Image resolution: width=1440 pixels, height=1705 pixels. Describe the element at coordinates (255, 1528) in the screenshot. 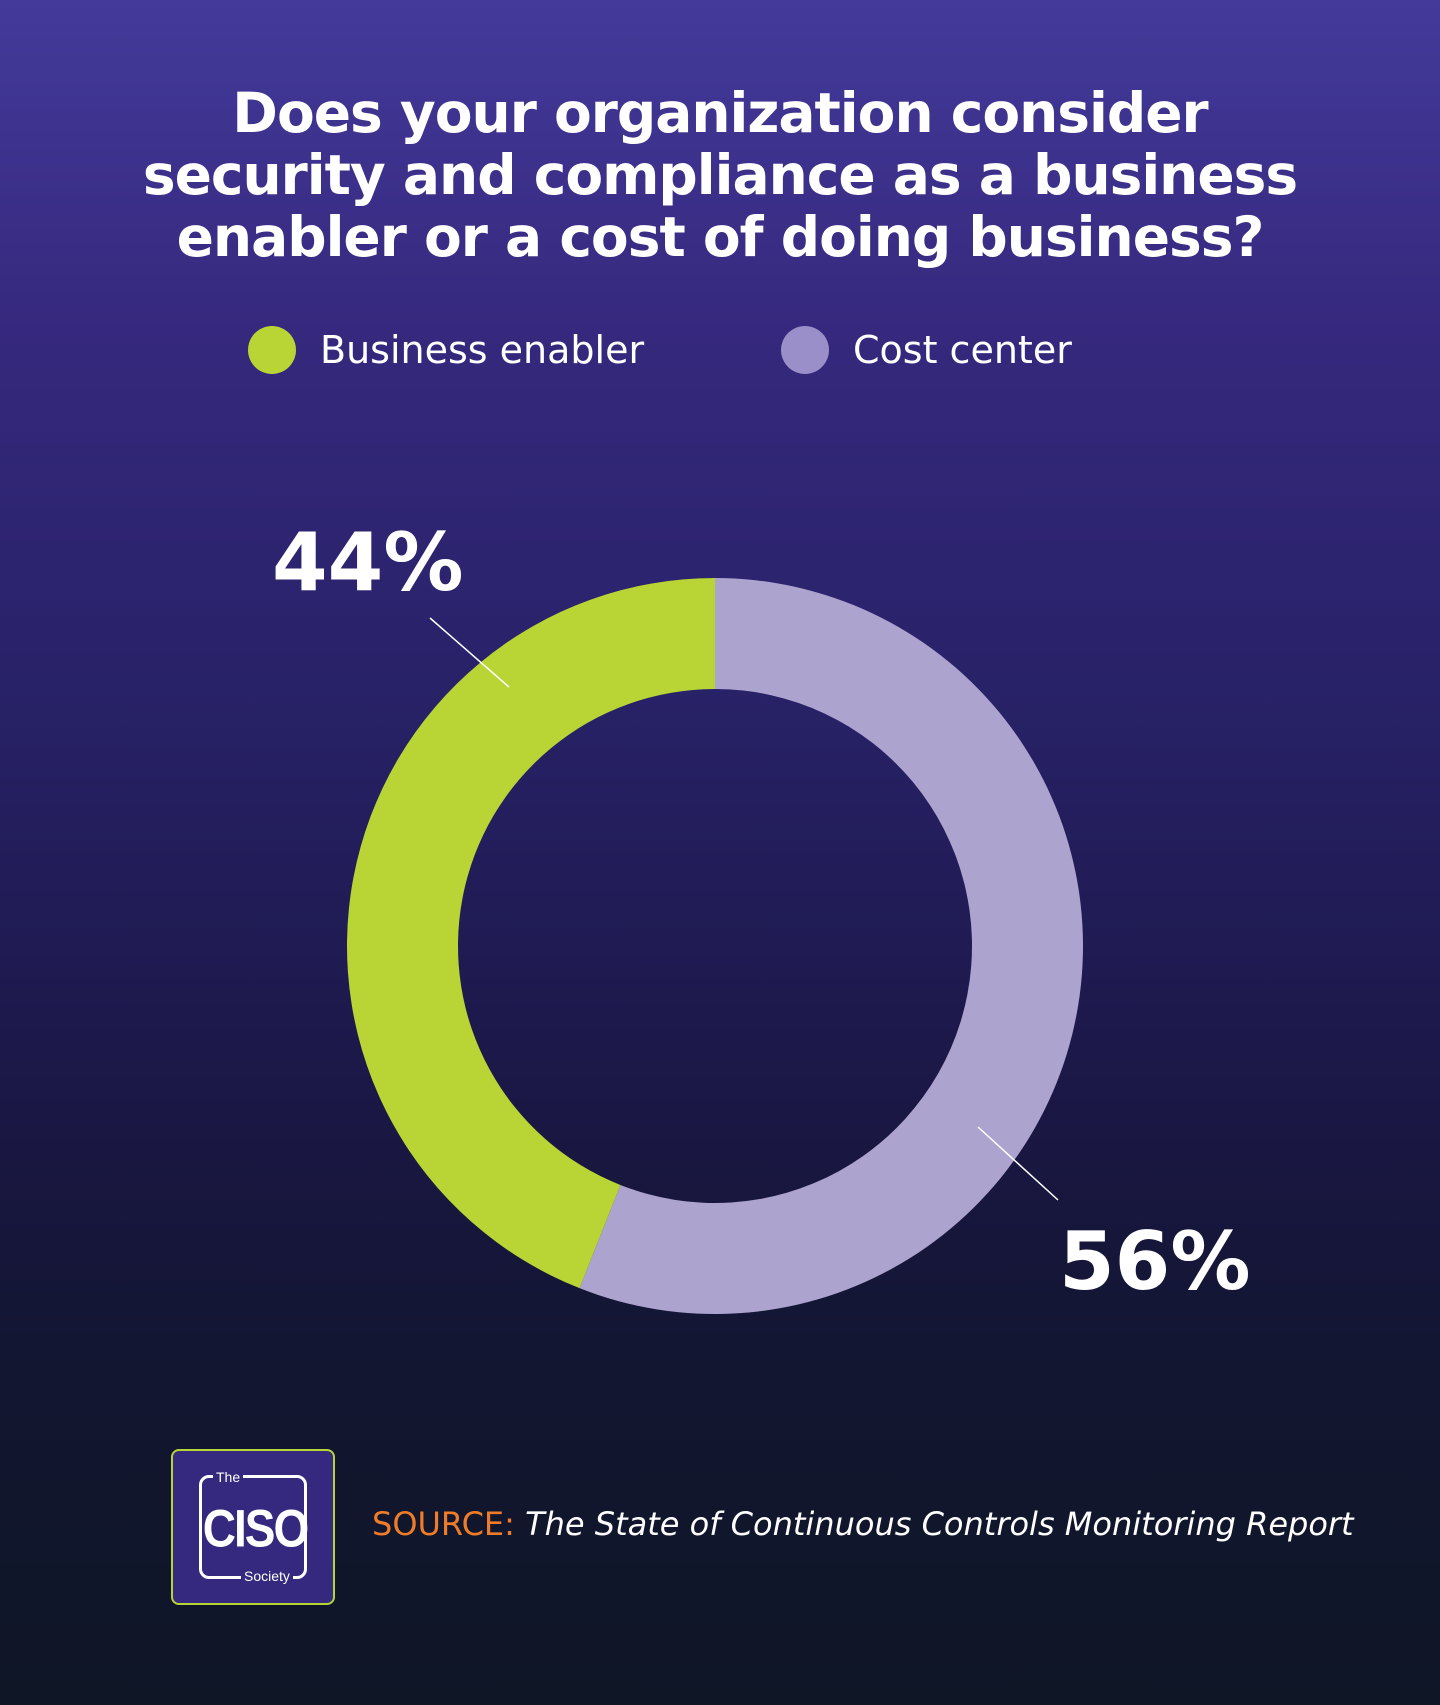

I see `logo-text-ciso: CISO` at that location.